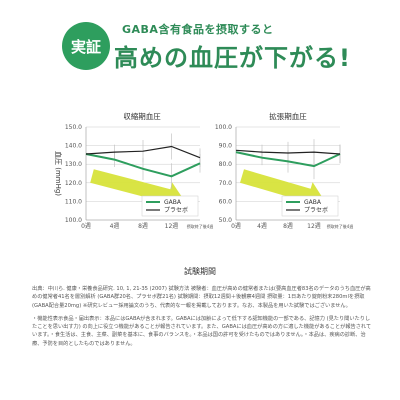 The height and width of the screenshot is (400, 400). Describe the element at coordinates (143, 152) in the screenshot. I see `chart1-series-line-placebo` at that location.